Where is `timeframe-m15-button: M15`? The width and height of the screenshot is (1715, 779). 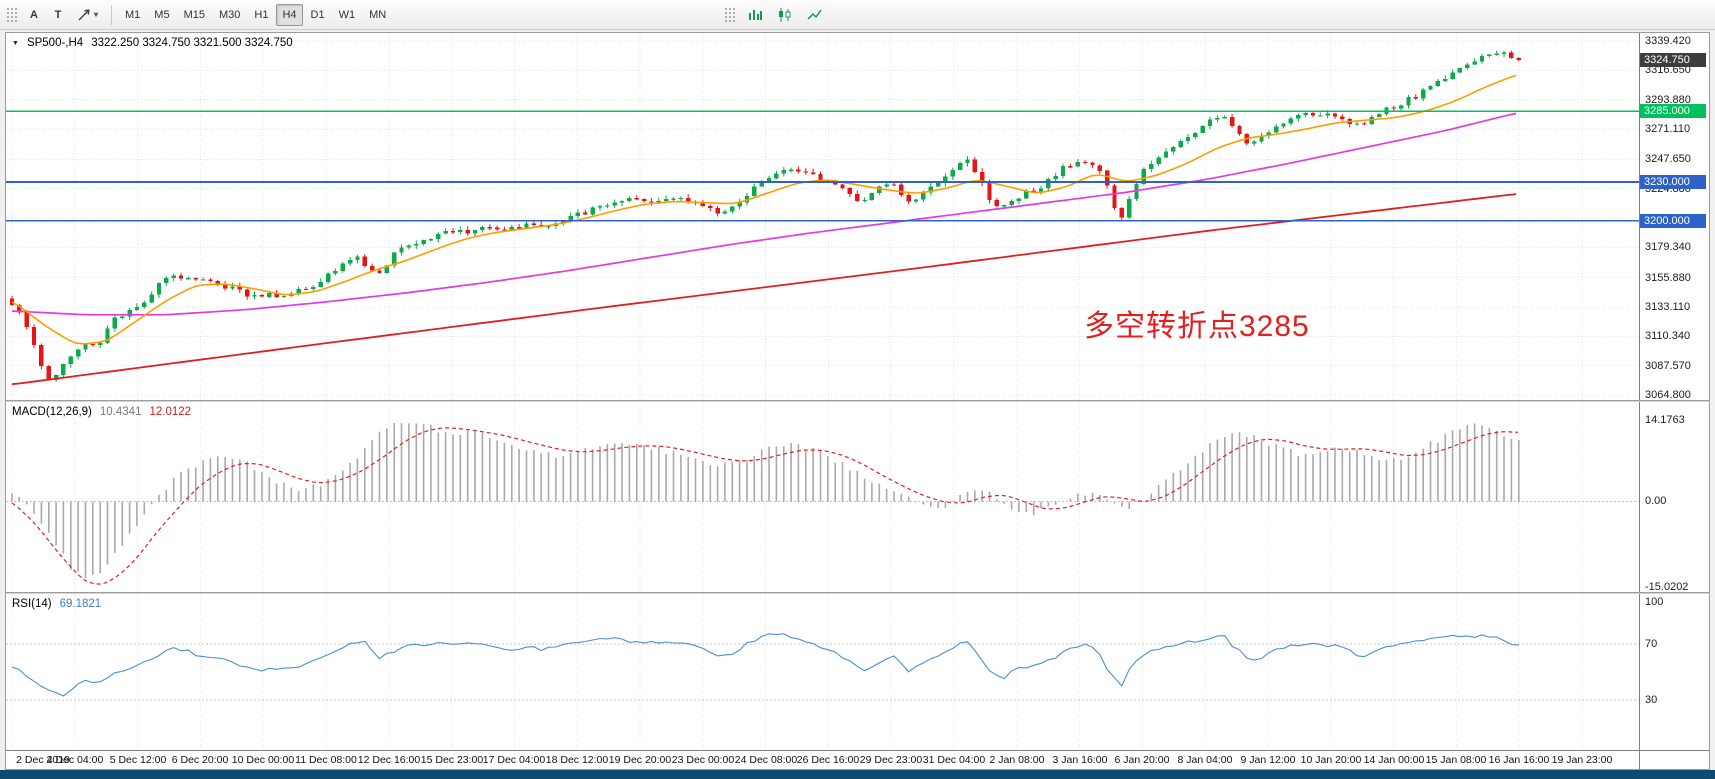
timeframe-m15-button: M15 is located at coordinates (194, 14).